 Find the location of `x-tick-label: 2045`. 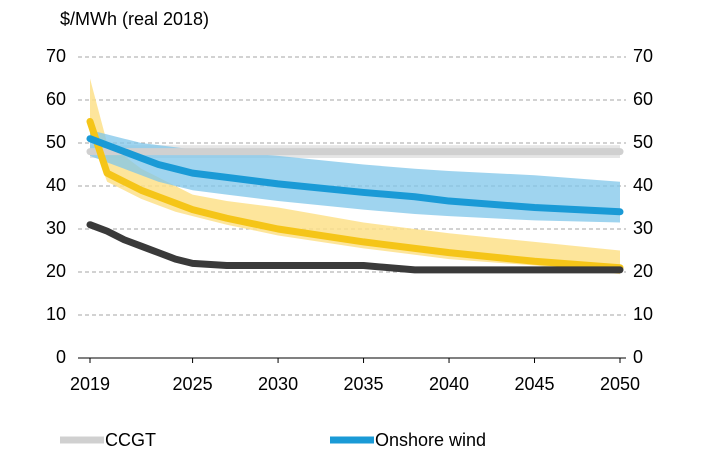

x-tick-label: 2045 is located at coordinates (534, 384).